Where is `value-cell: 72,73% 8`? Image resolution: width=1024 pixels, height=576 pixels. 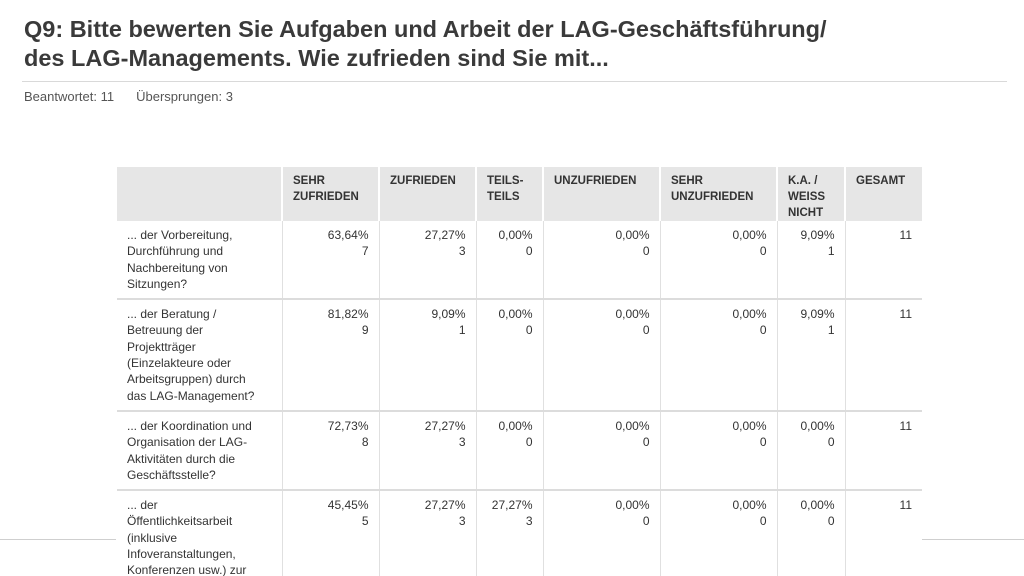
value-cell: 72,73% 8 is located at coordinates (331, 451).